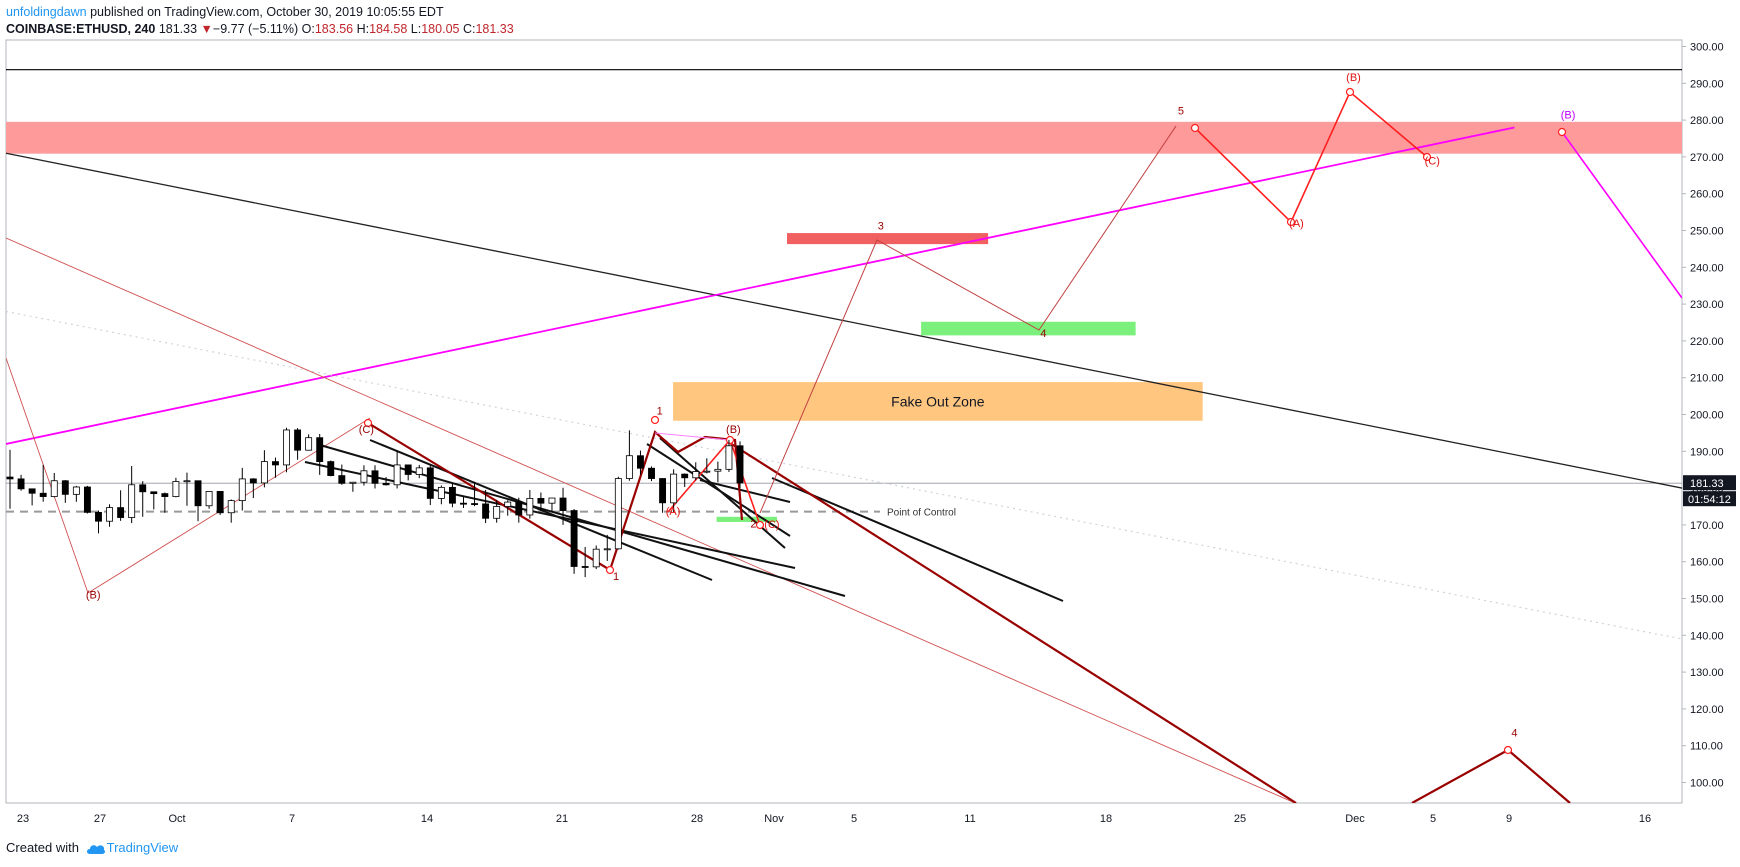 The height and width of the screenshot is (867, 1740). What do you see at coordinates (255, 29) in the screenshot?
I see `price-change: −9.77 (−5.11%)` at bounding box center [255, 29].